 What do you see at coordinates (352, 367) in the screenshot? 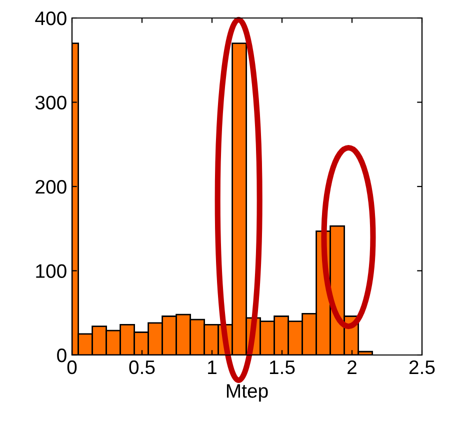
I see `x-tick-label: 2` at bounding box center [352, 367].